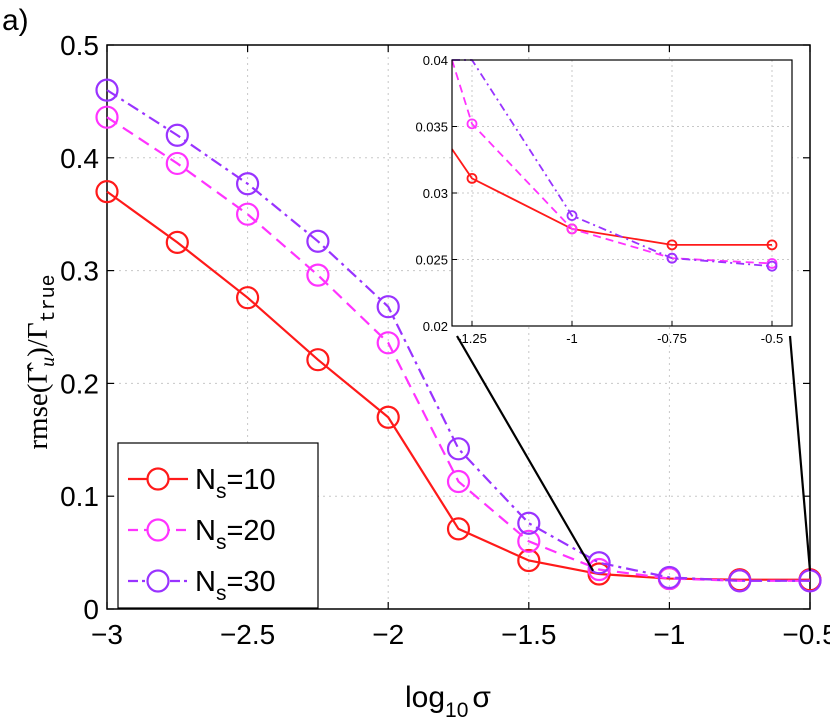  Describe the element at coordinates (79, 158) in the screenshot. I see `main-y-tick-label: 0.4` at that location.